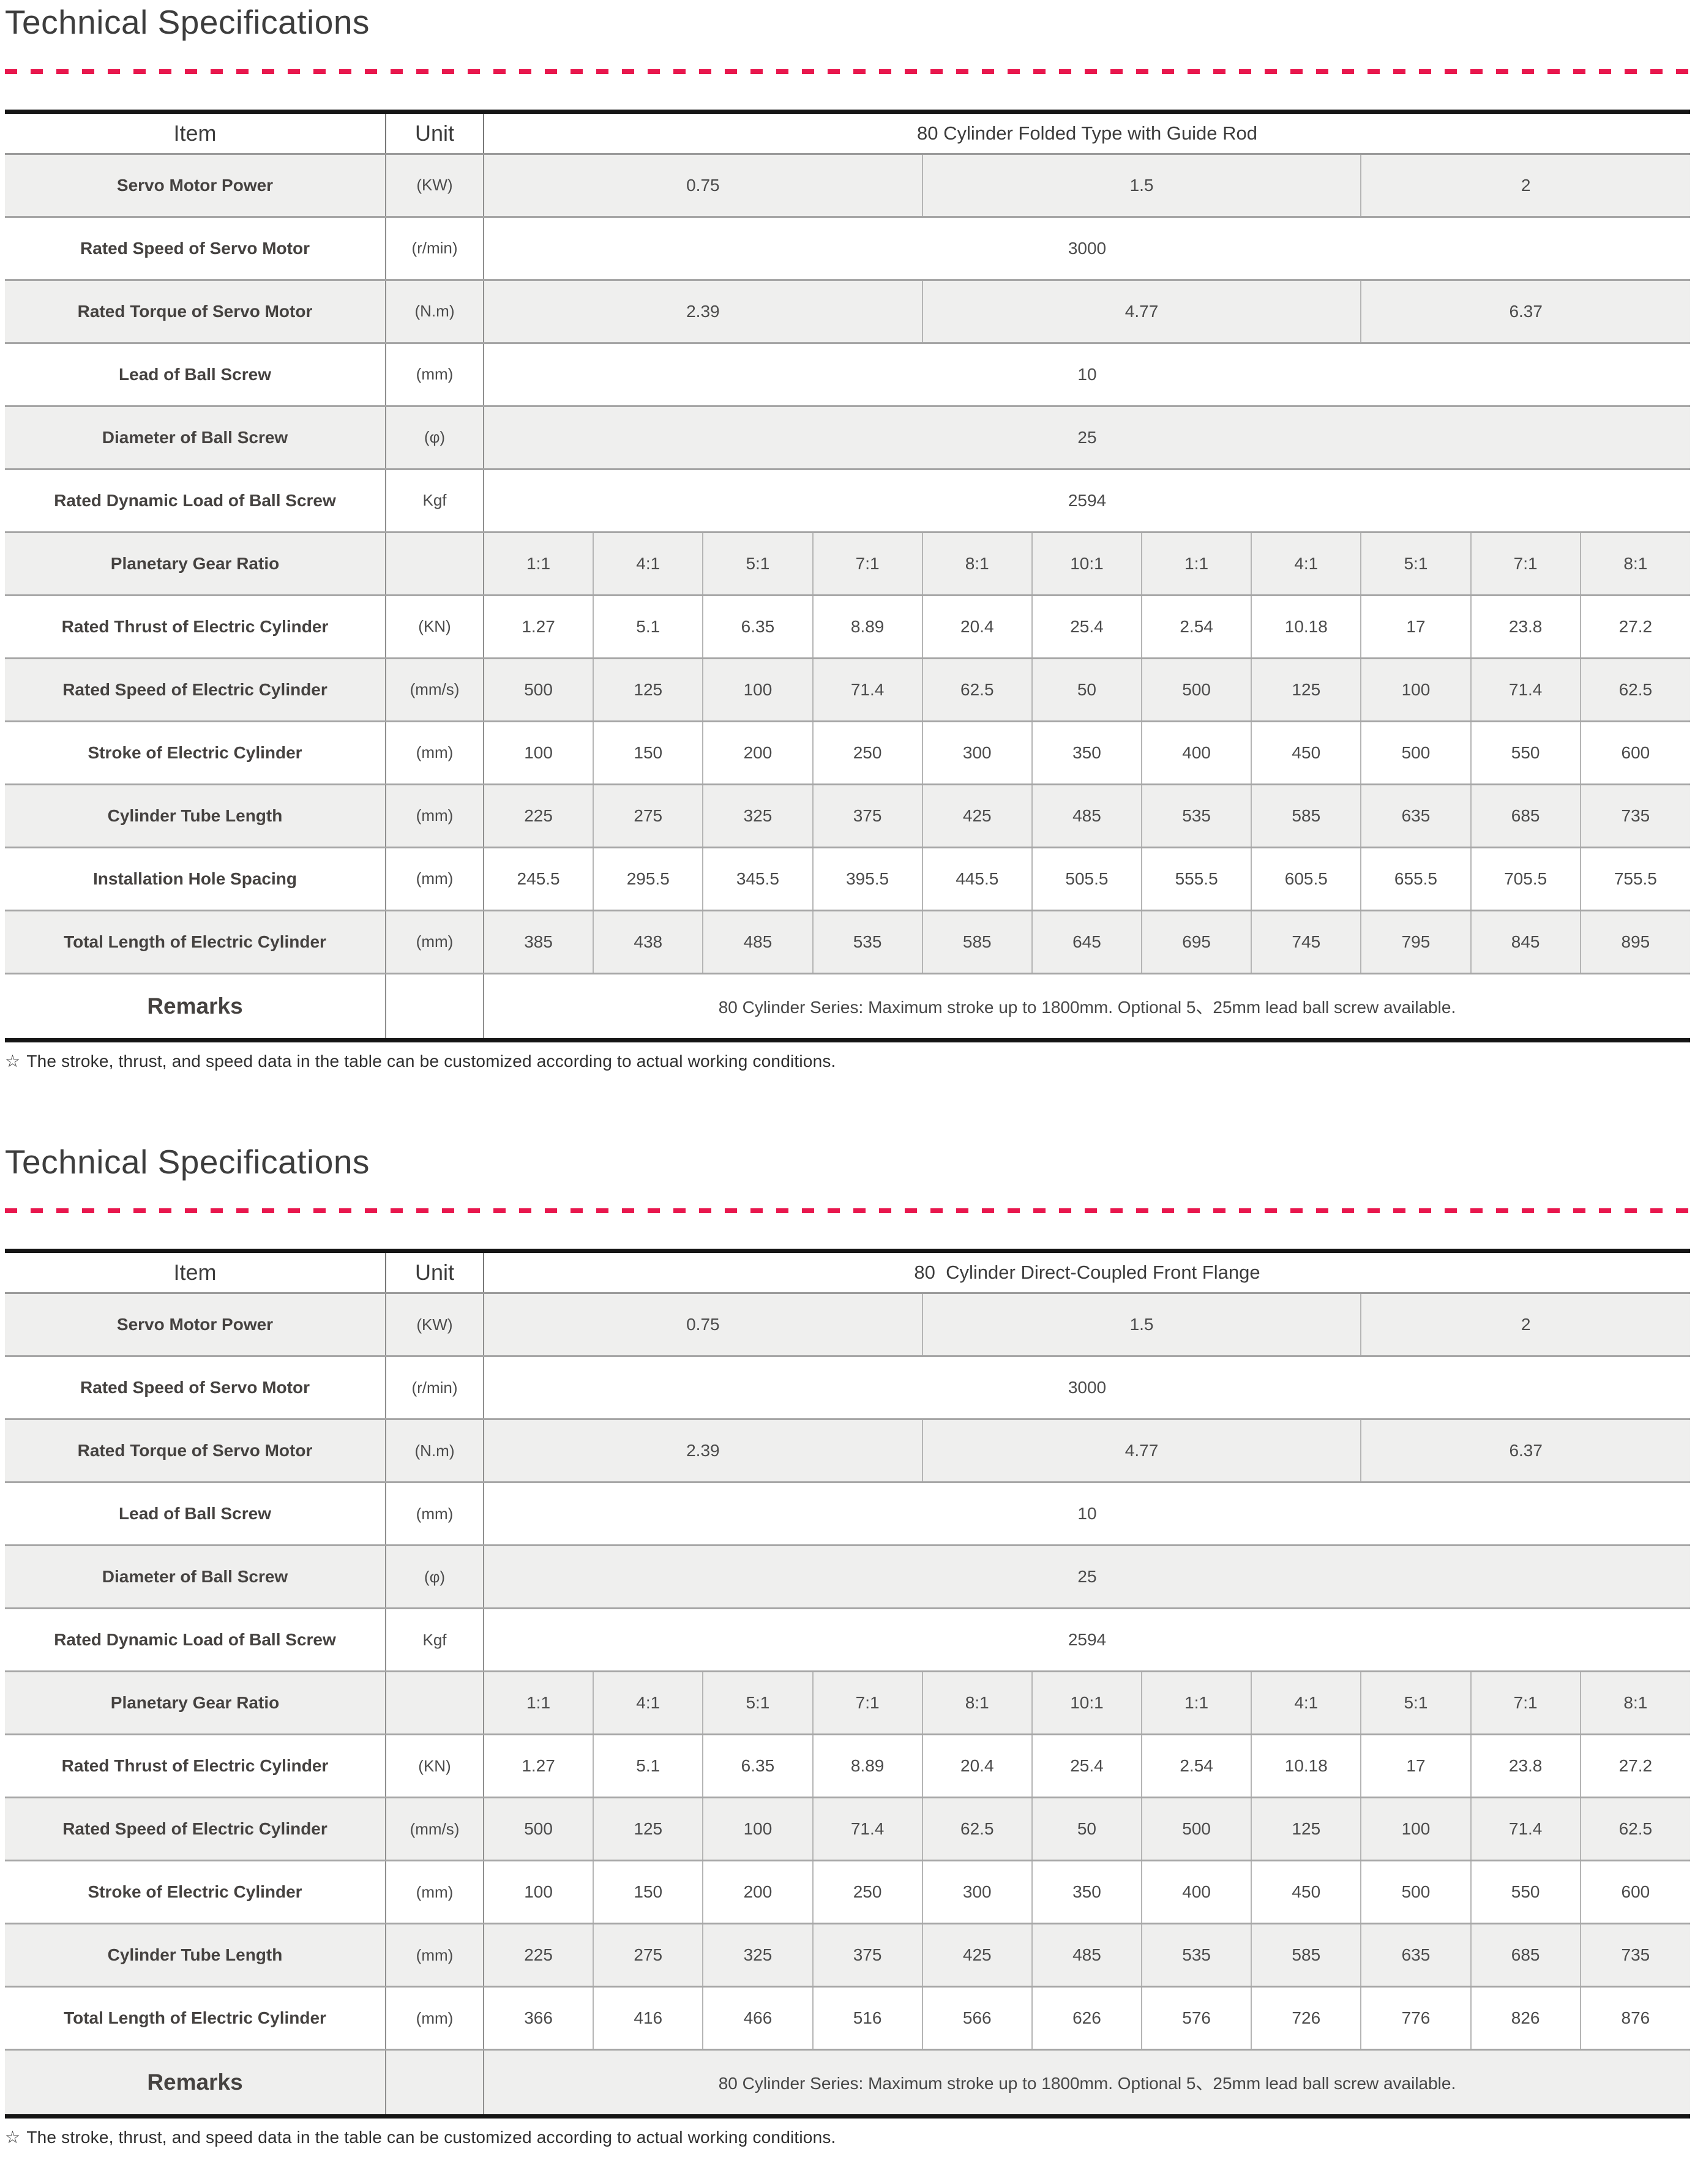 This screenshot has width=1695, height=2184. I want to click on value-cell: 345.5, so click(757, 878).